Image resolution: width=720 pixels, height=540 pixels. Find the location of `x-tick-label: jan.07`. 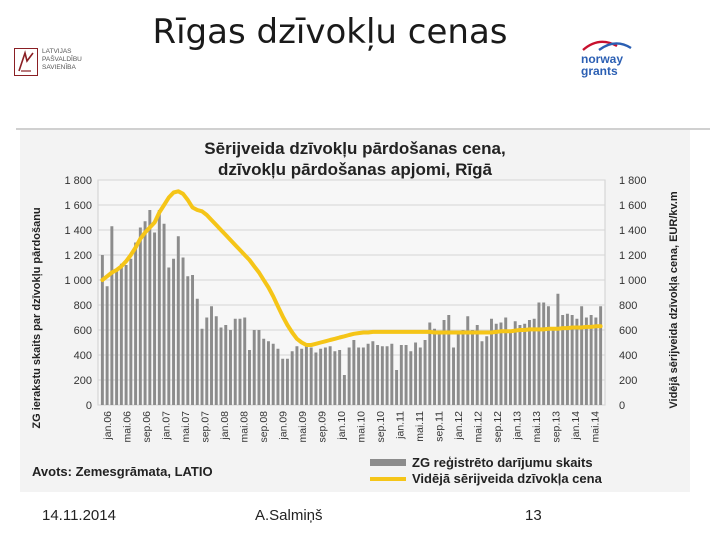

x-tick-label: jan.07 is located at coordinates (166, 426).